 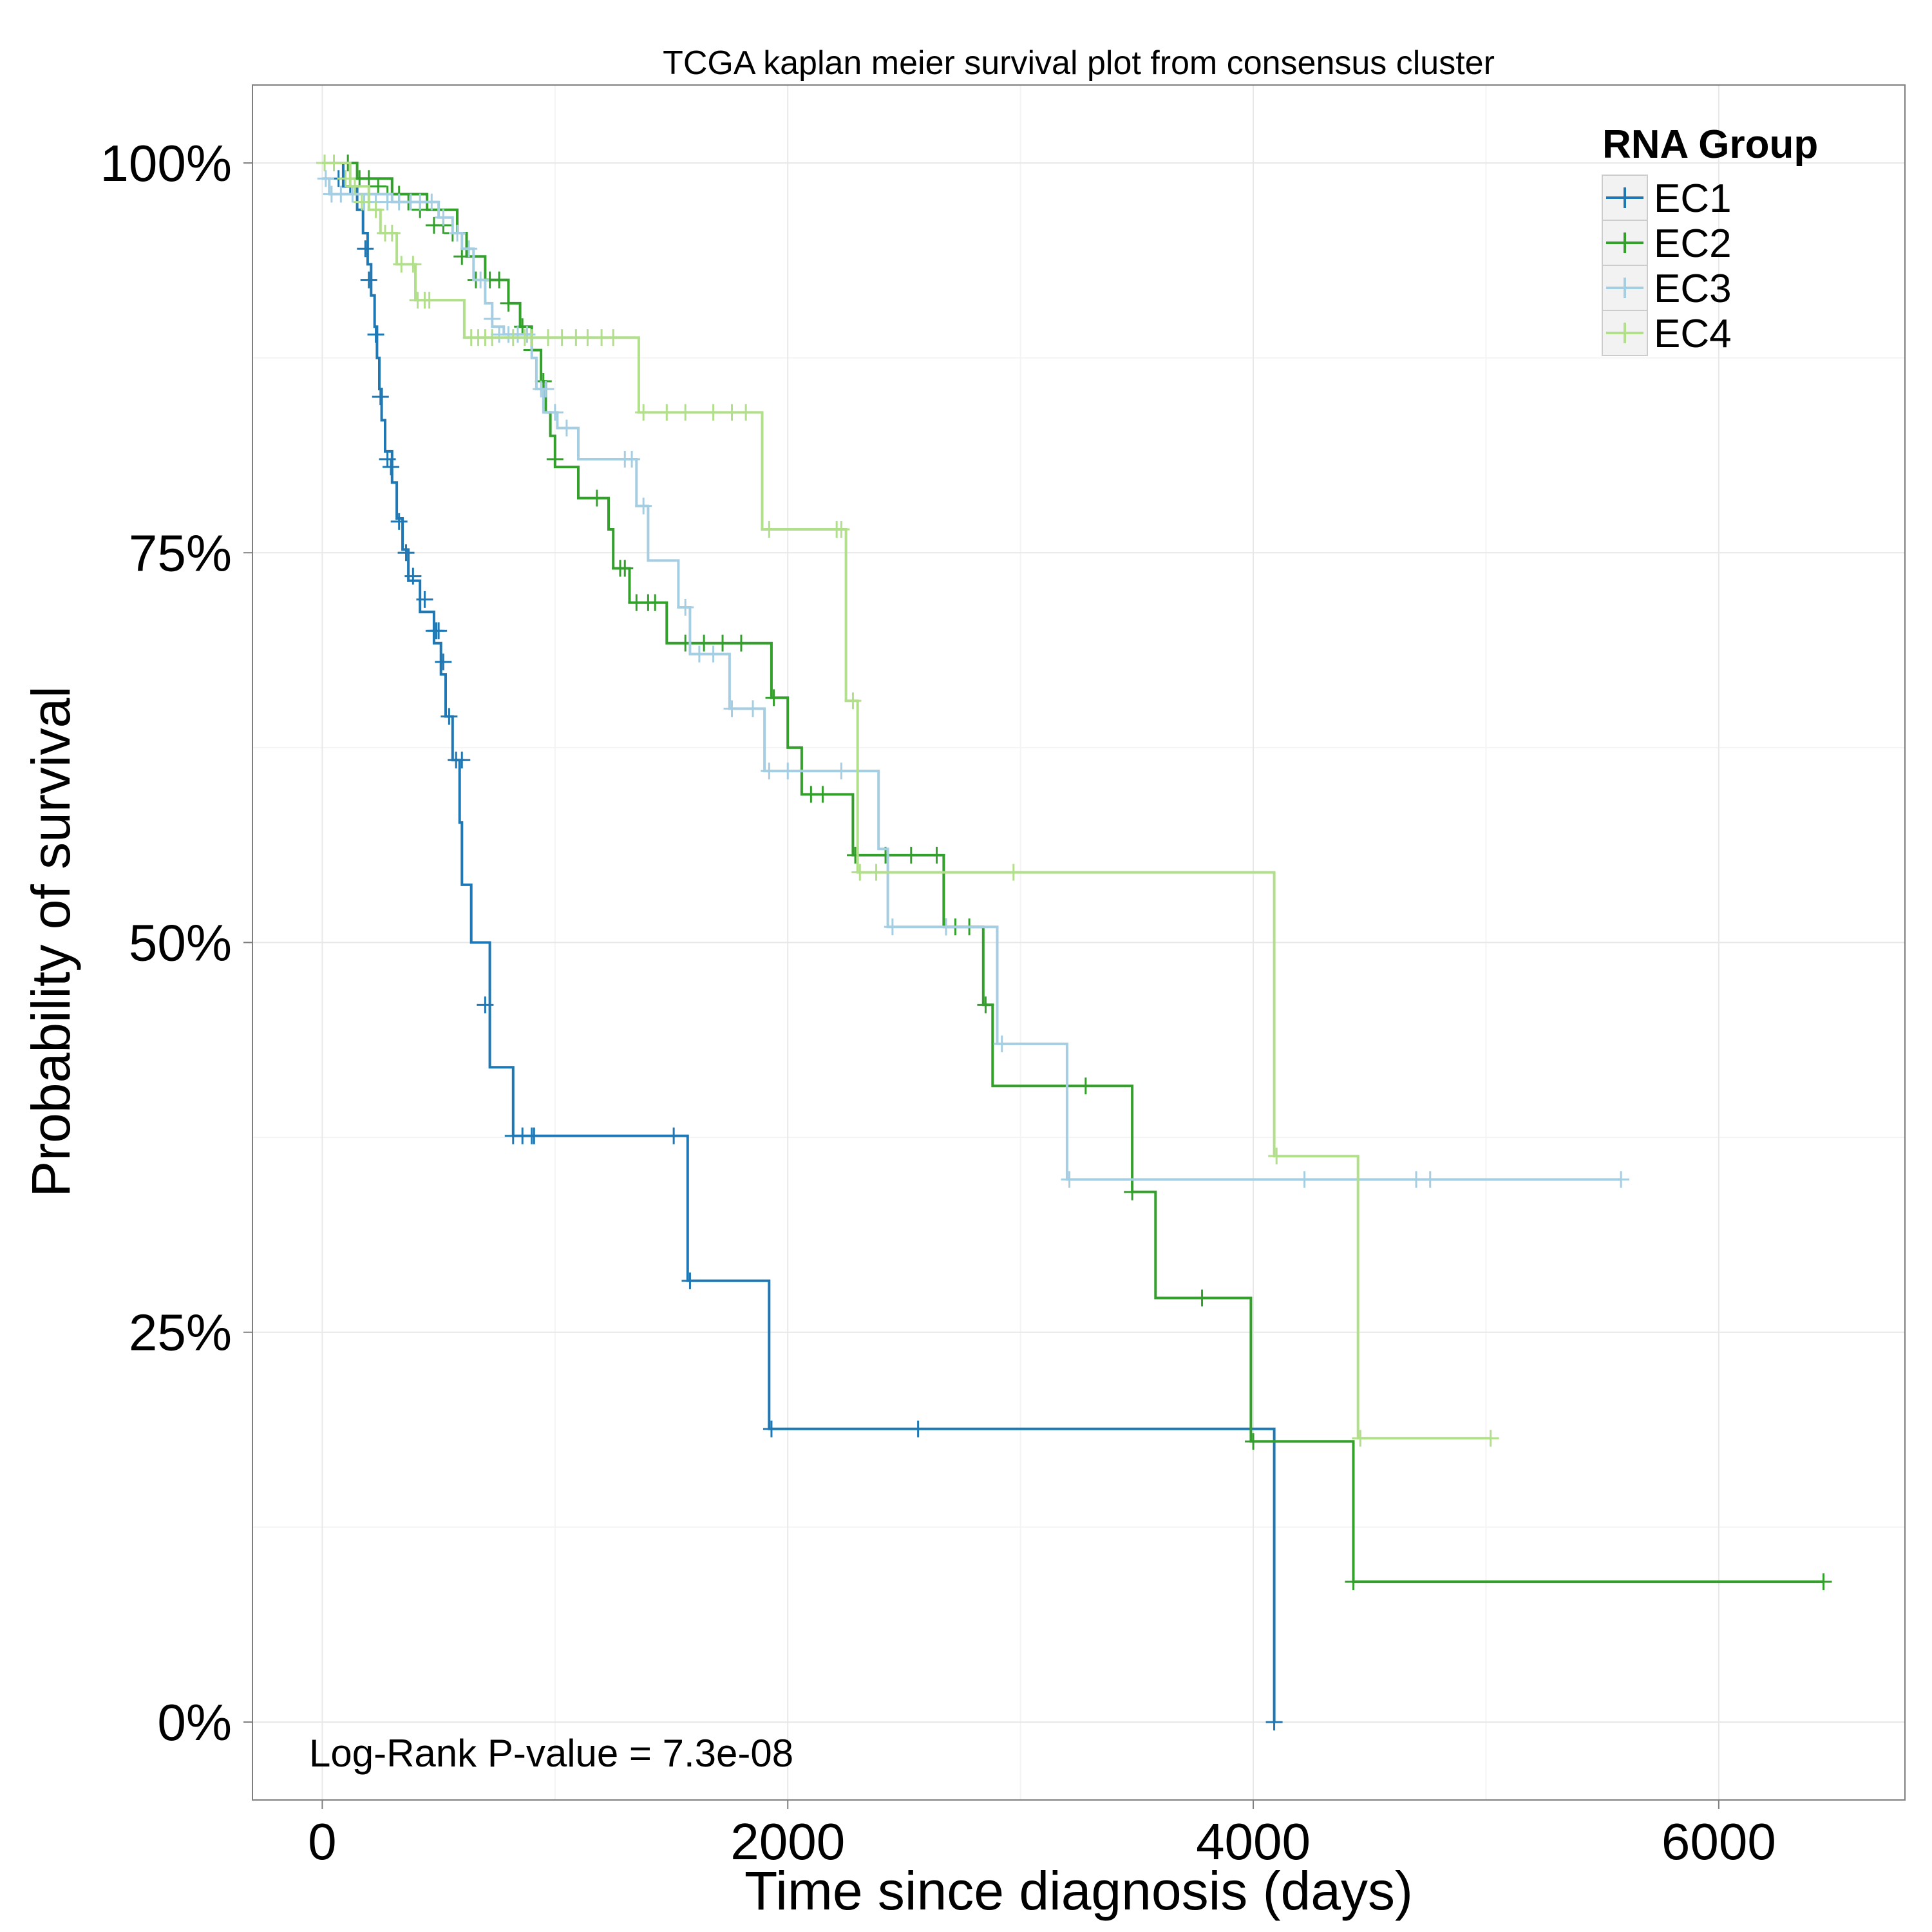 What do you see at coordinates (787, 1841) in the screenshot?
I see `x-tick-label: 2000` at bounding box center [787, 1841].